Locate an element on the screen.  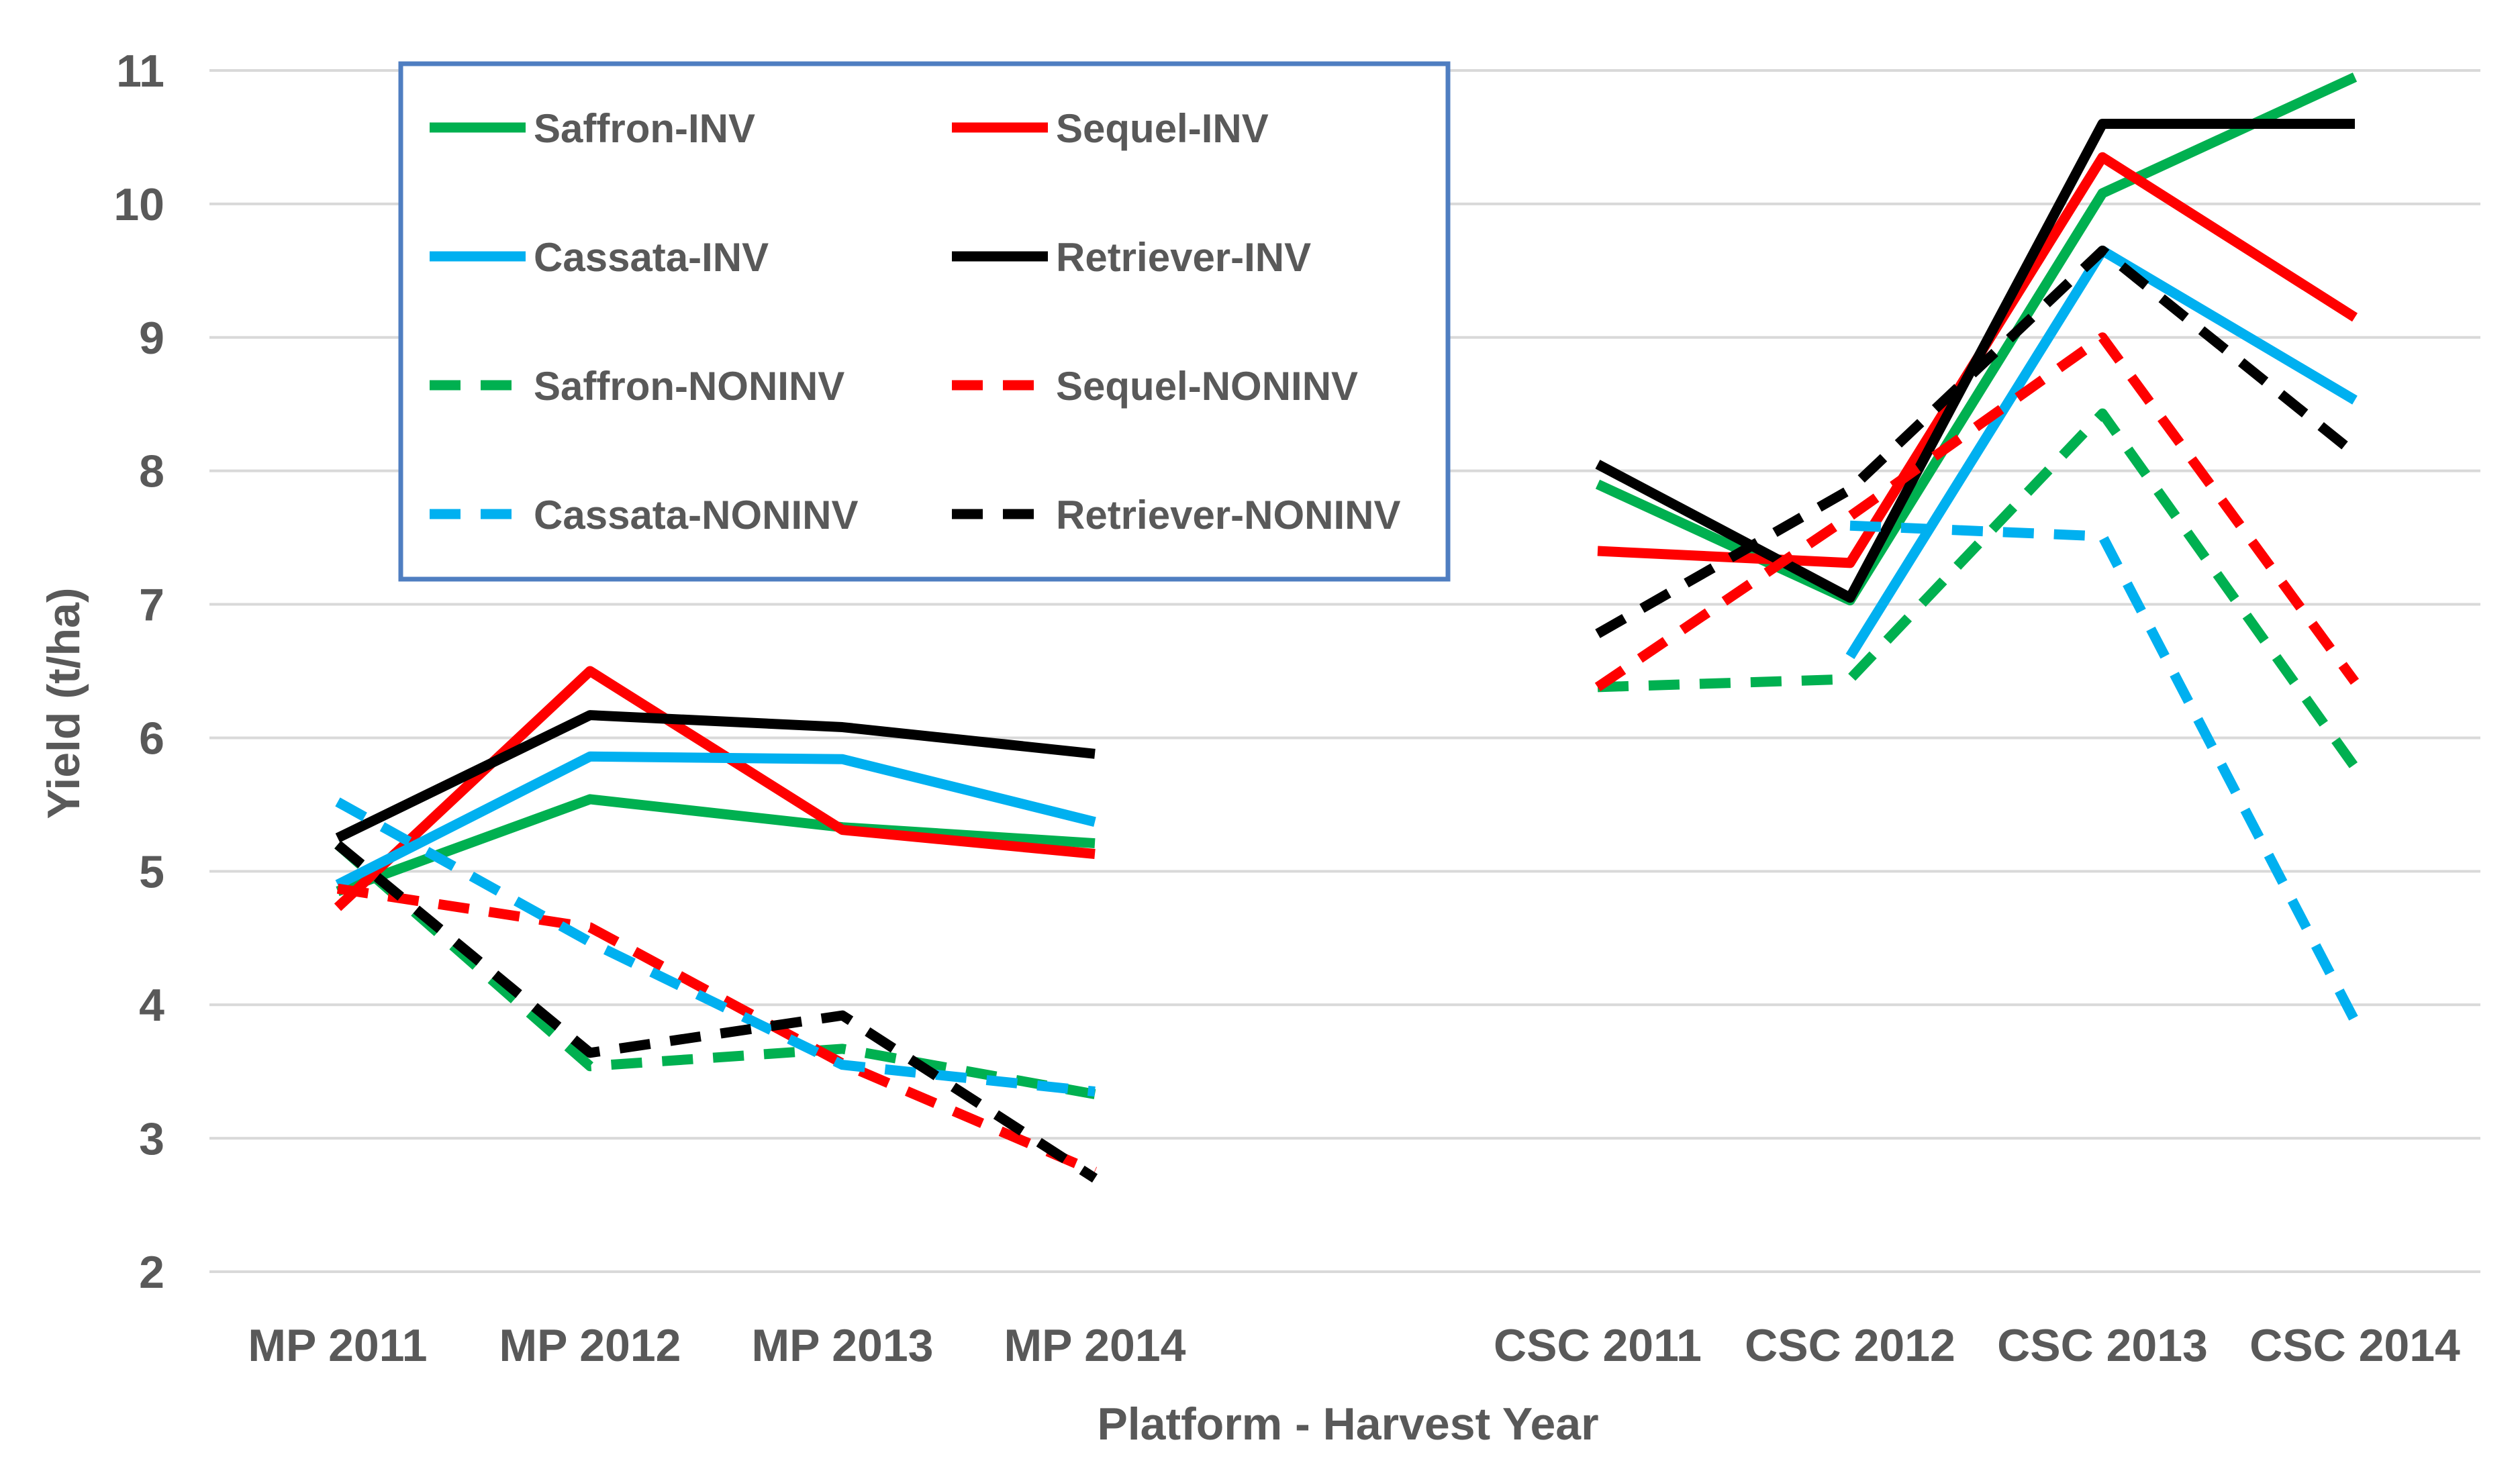
y-tick-label: 4 is located at coordinates (151, 1005).